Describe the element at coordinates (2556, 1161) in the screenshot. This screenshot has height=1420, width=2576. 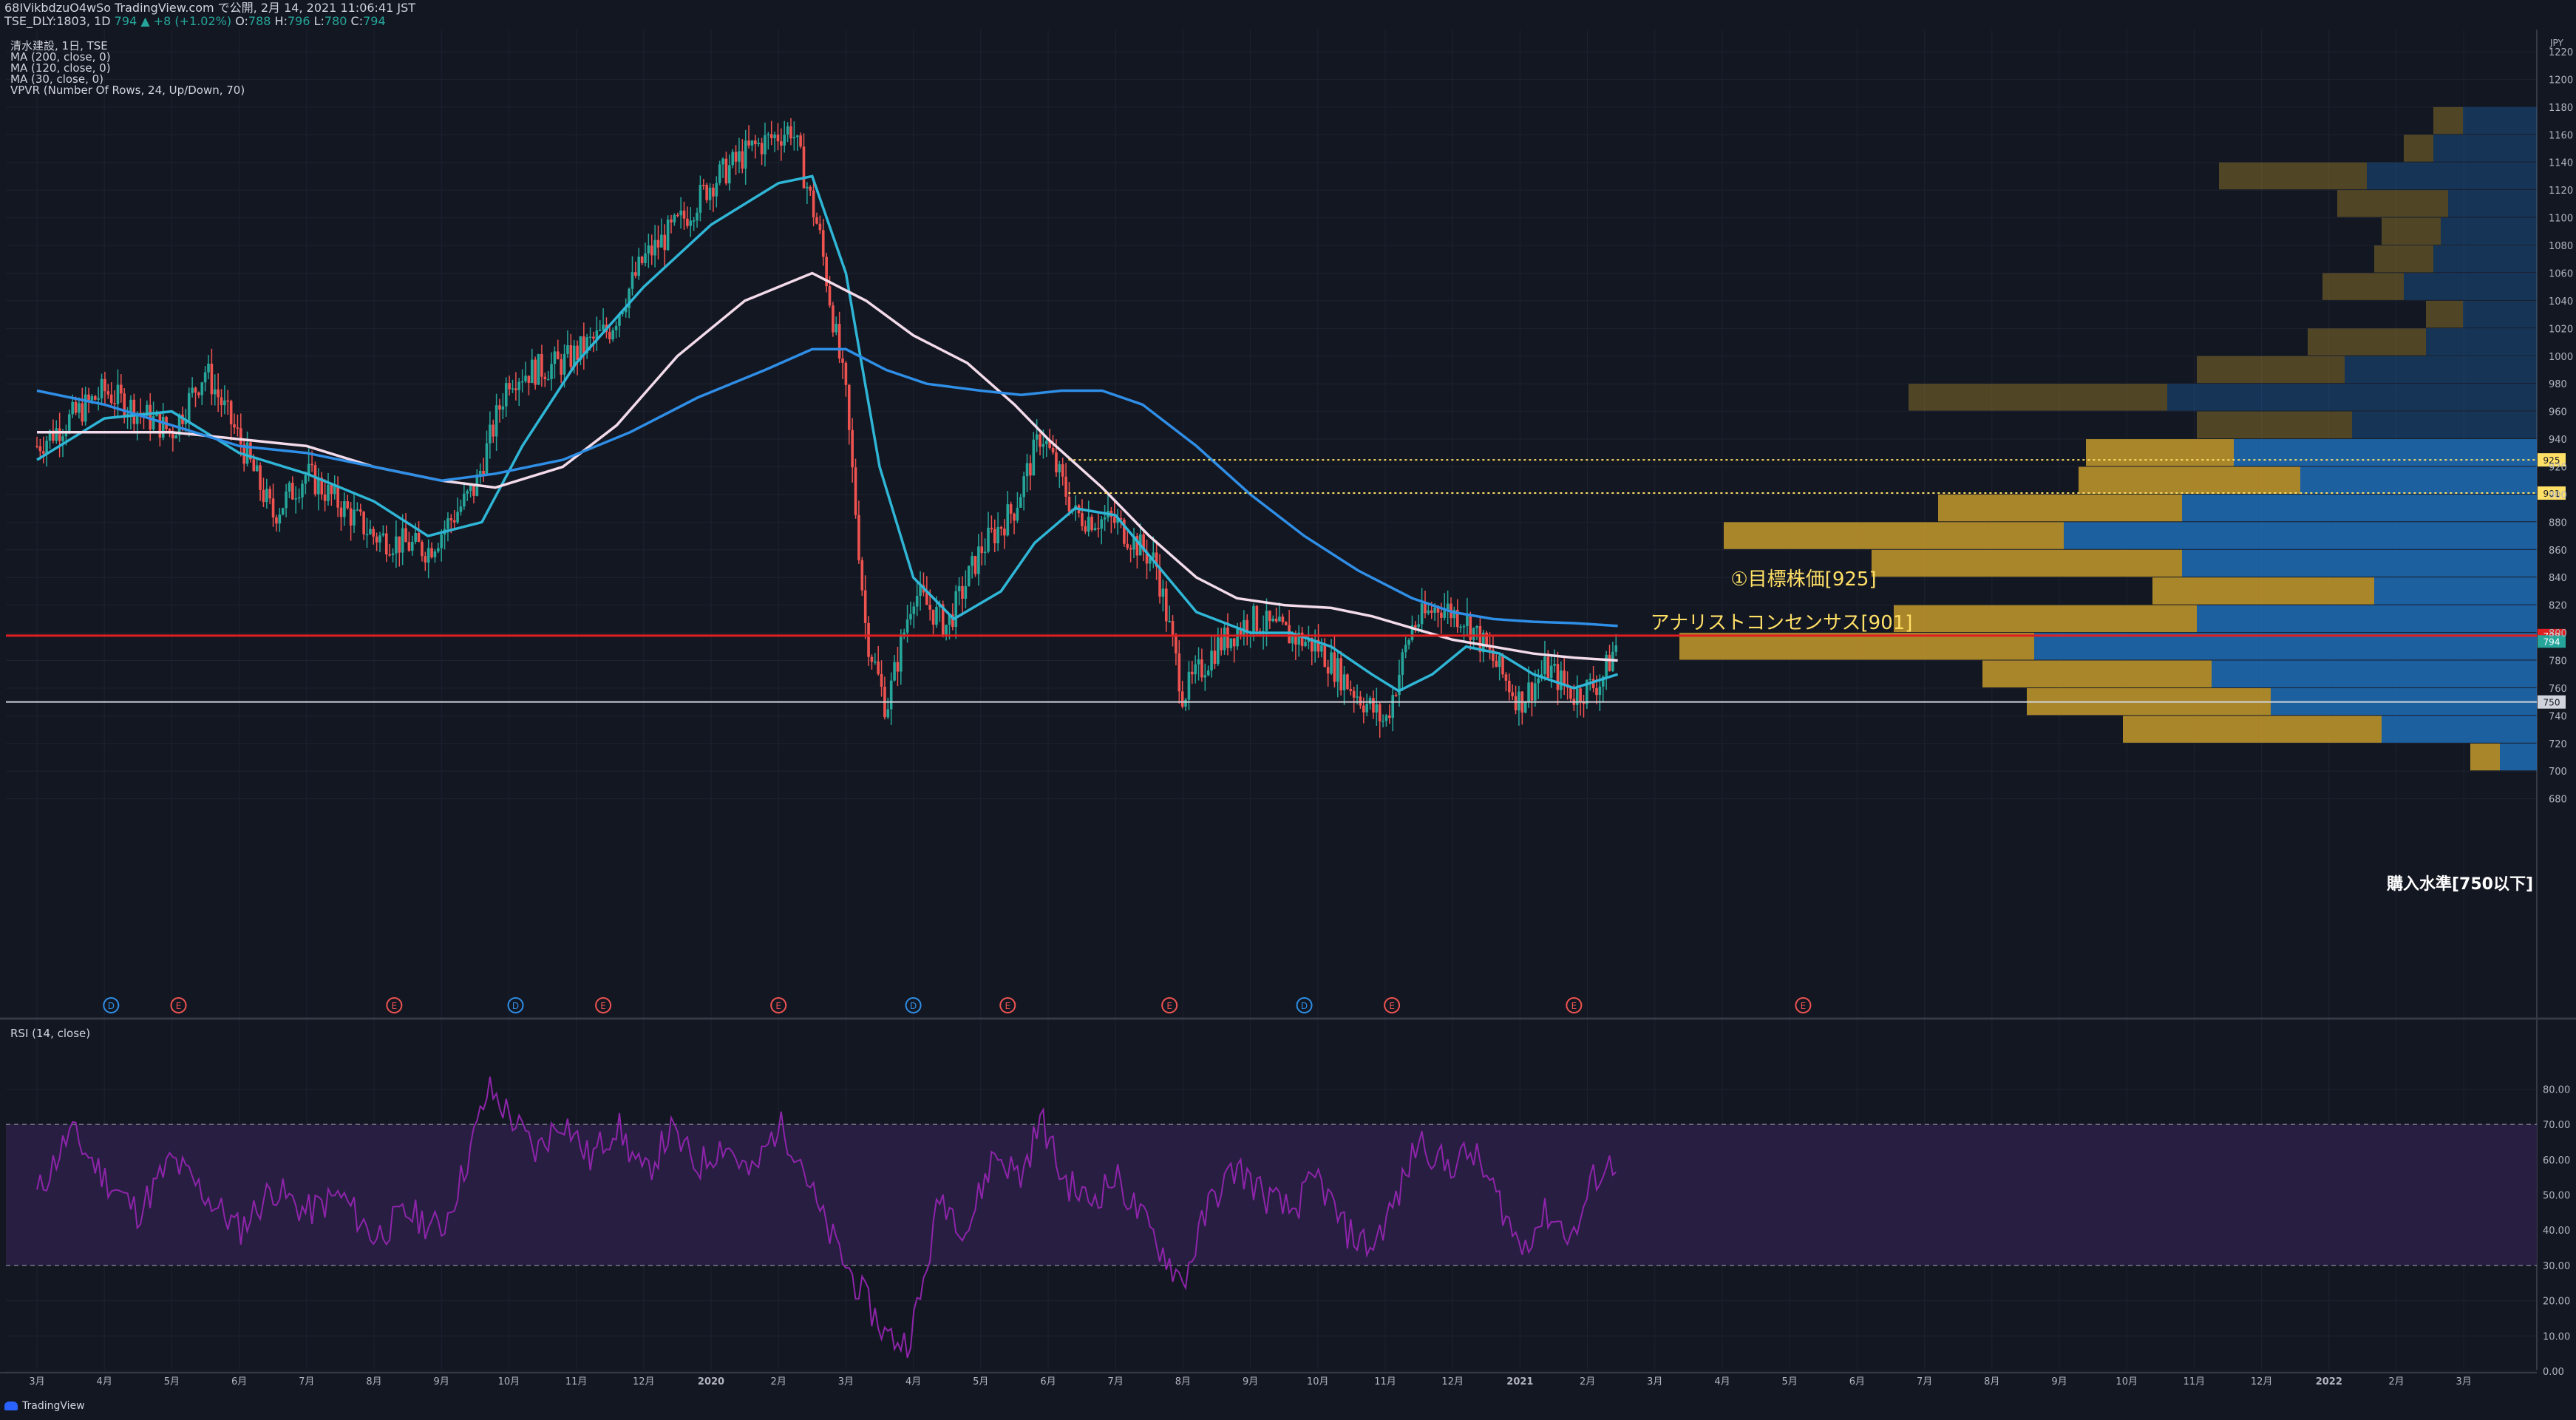
I see `rsi-tick-label: 60.00` at that location.